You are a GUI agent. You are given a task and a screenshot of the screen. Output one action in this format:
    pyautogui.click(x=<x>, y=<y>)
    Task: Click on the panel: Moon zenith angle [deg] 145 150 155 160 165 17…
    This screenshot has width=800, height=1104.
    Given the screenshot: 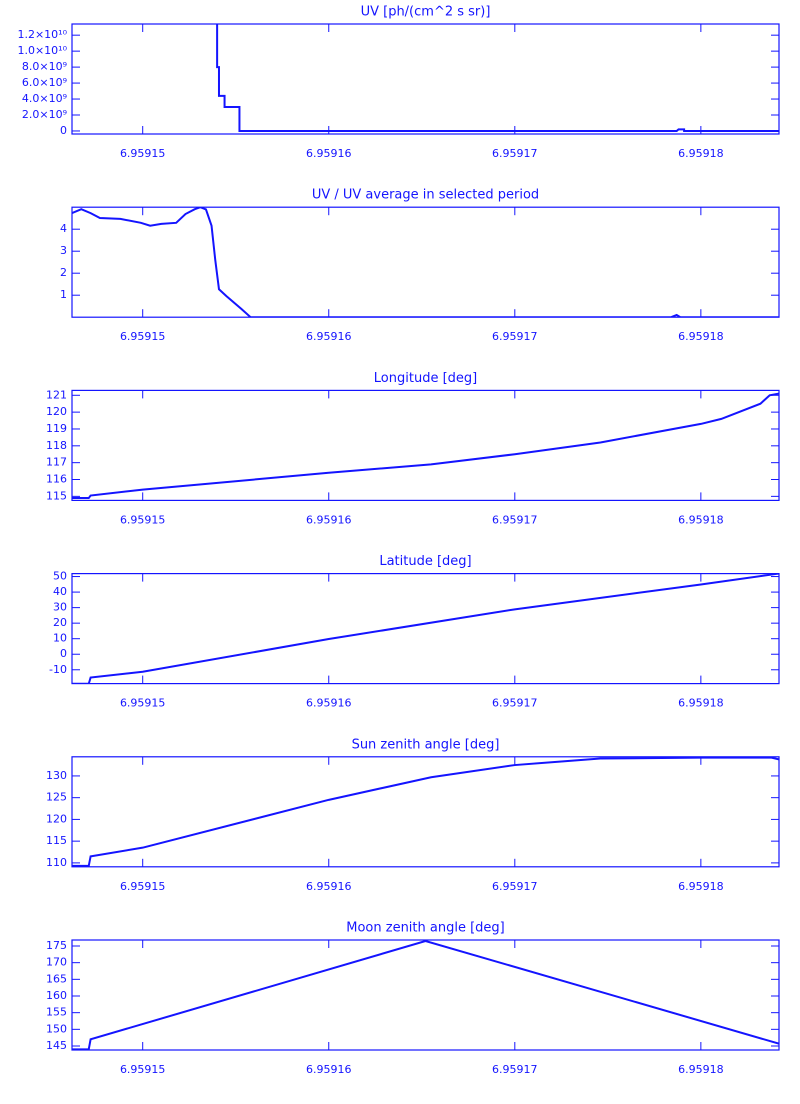 What is the action you would take?
    pyautogui.click(x=413, y=998)
    